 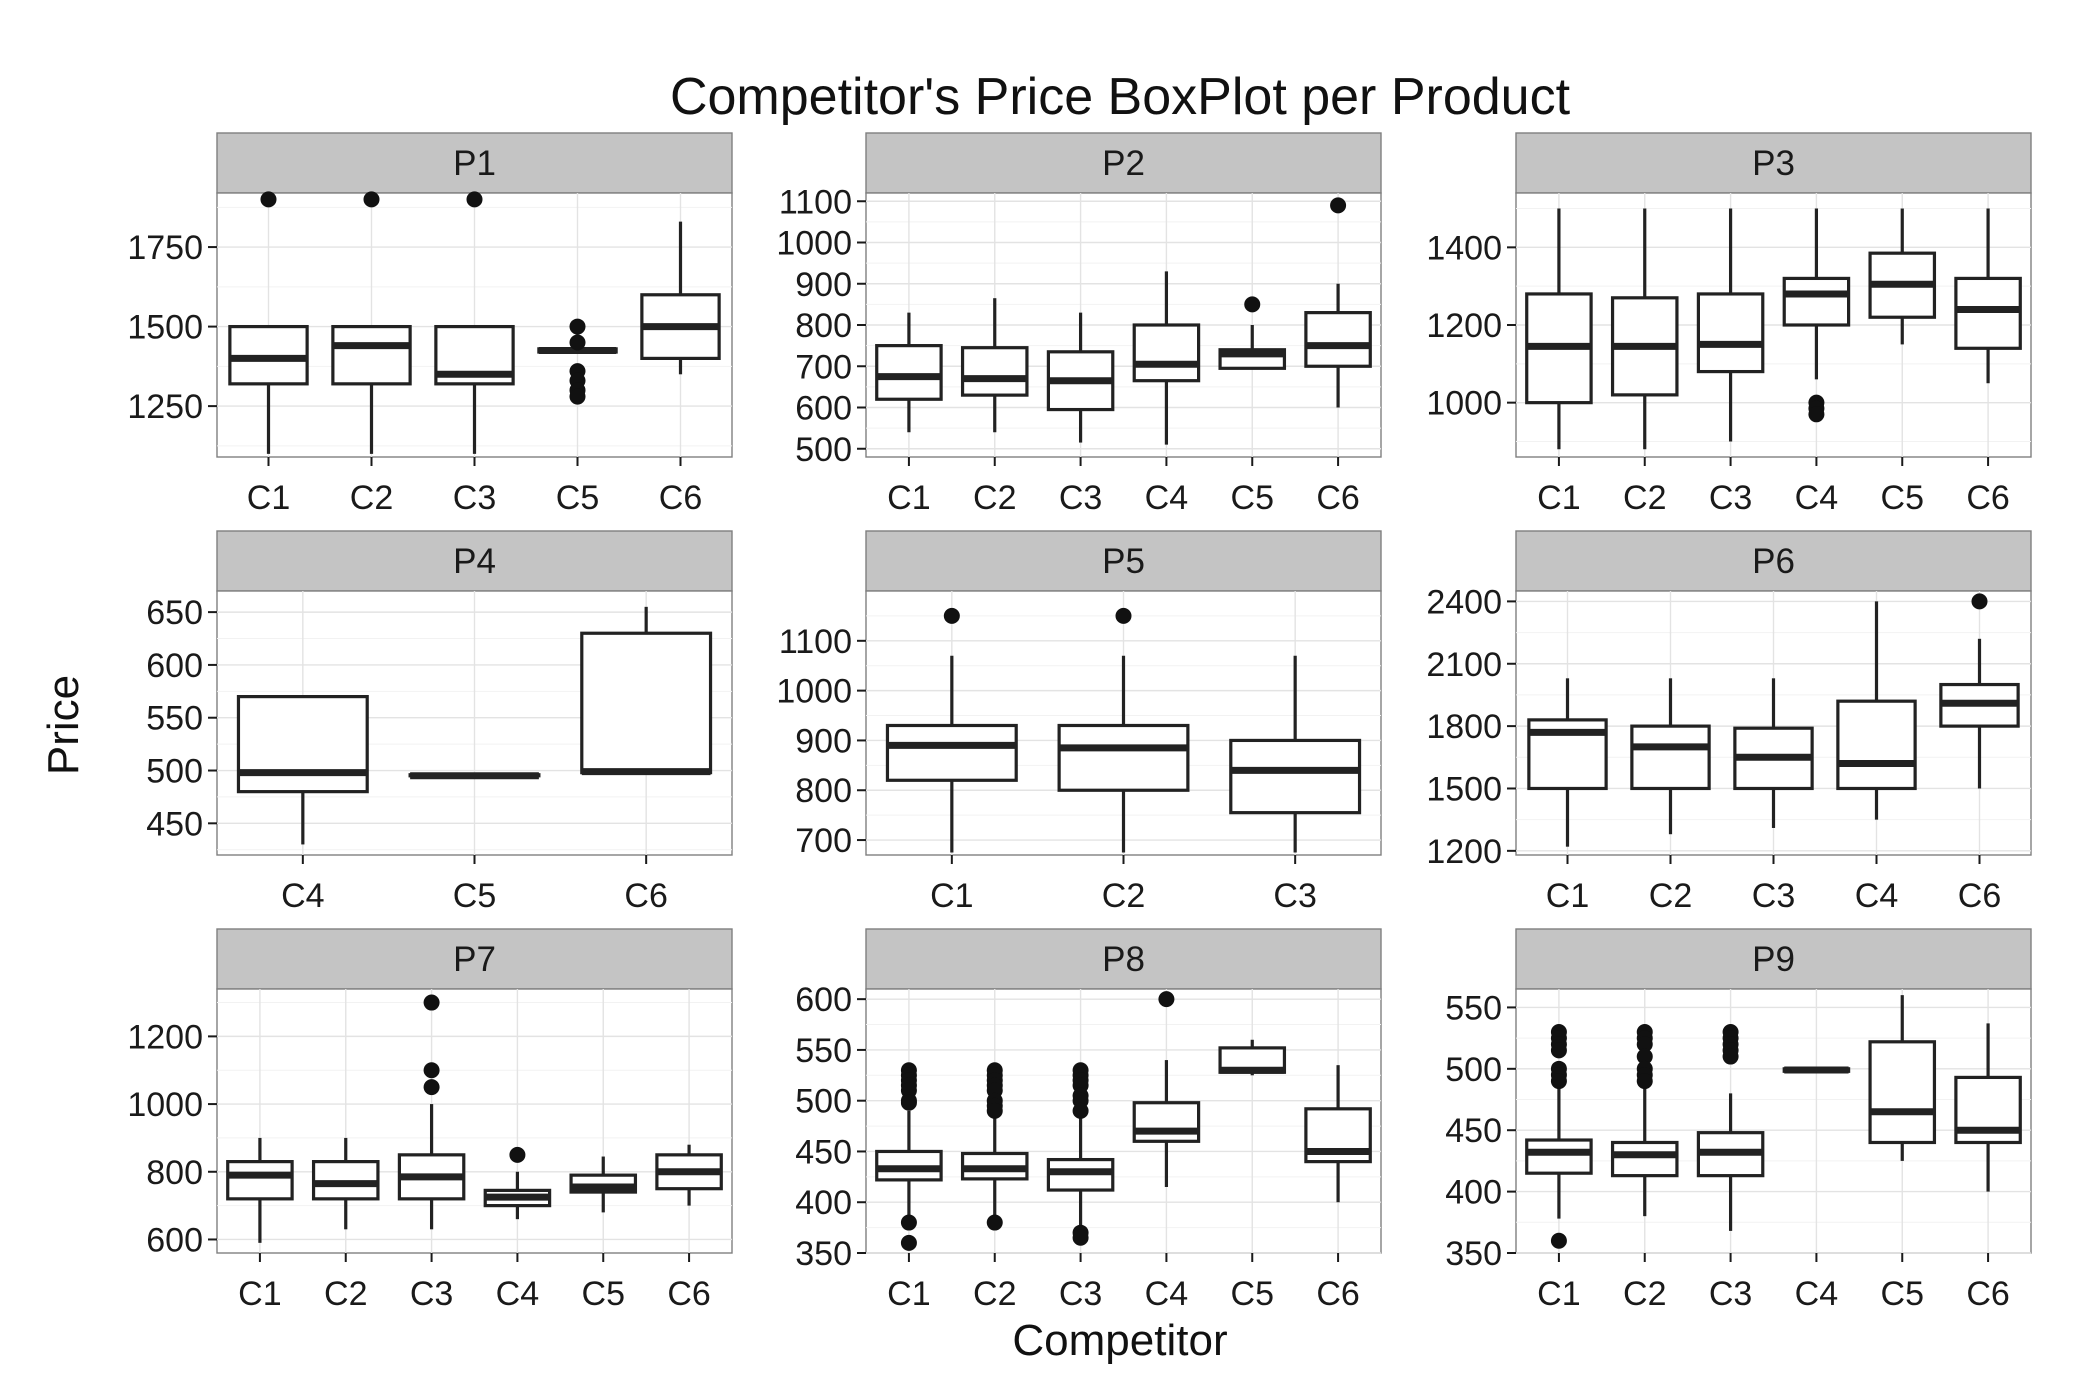 What do you see at coordinates (1464, 602) in the screenshot?
I see `y-tick-label: 2400` at bounding box center [1464, 602].